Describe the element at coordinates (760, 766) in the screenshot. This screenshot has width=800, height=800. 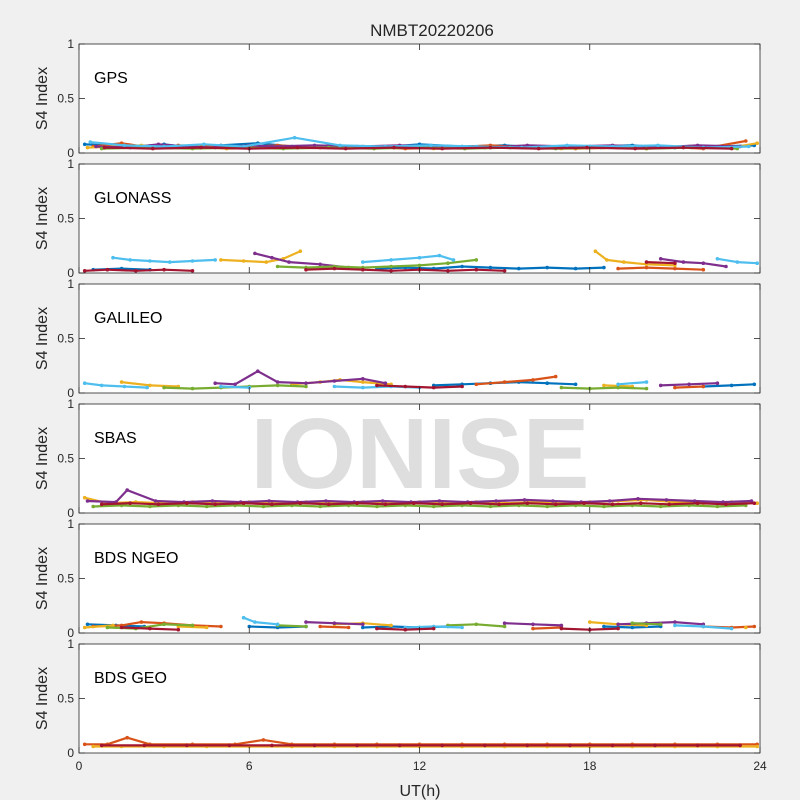
I see `x-tick-label: 24` at that location.